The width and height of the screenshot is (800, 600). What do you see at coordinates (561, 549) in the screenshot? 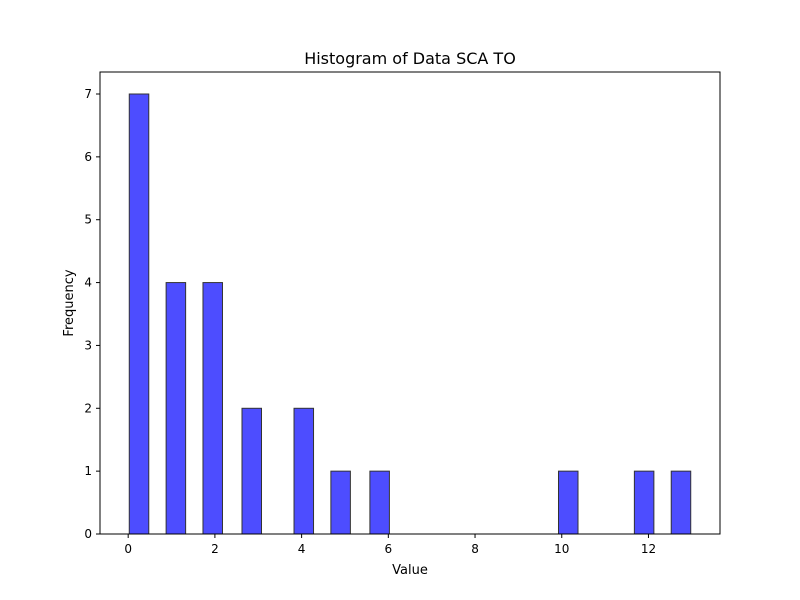
I see `x-tick-label-5: 10` at bounding box center [561, 549].